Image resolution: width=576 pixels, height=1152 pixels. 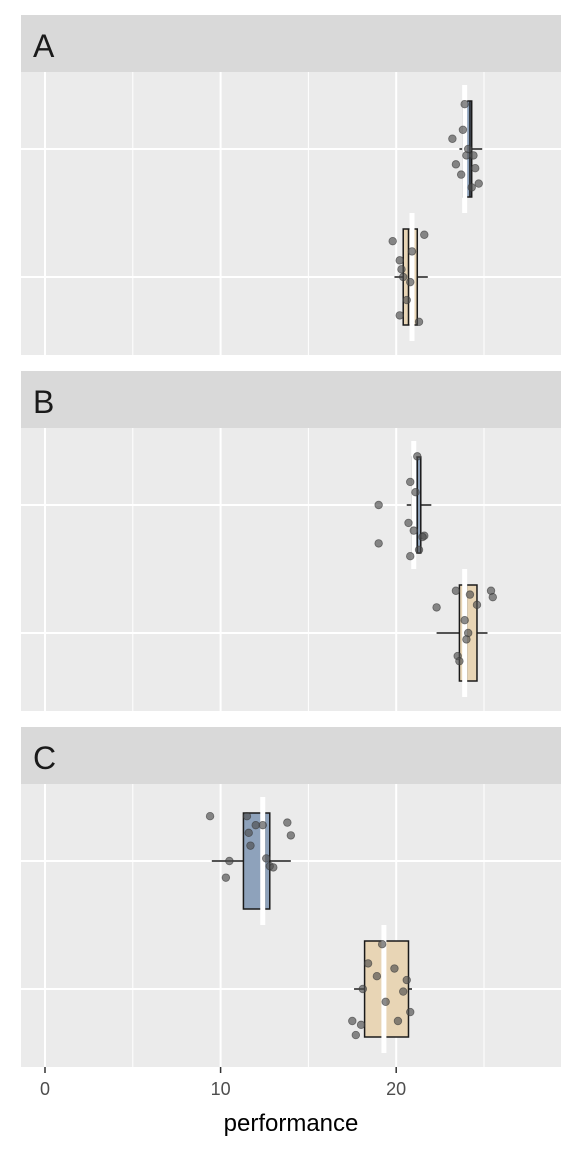 What do you see at coordinates (44, 758) in the screenshot?
I see `strip-label: C` at bounding box center [44, 758].